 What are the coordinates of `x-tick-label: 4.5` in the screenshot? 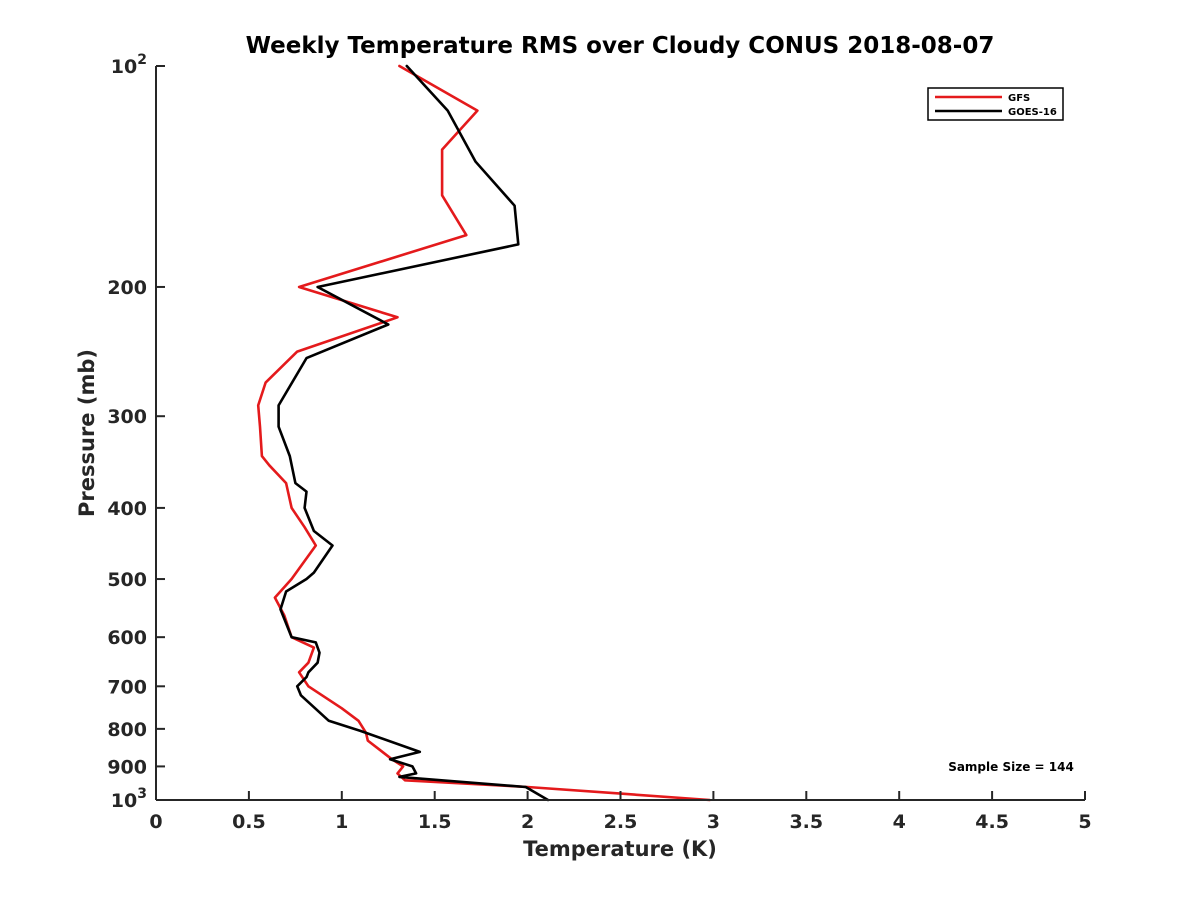 It's located at (992, 822).